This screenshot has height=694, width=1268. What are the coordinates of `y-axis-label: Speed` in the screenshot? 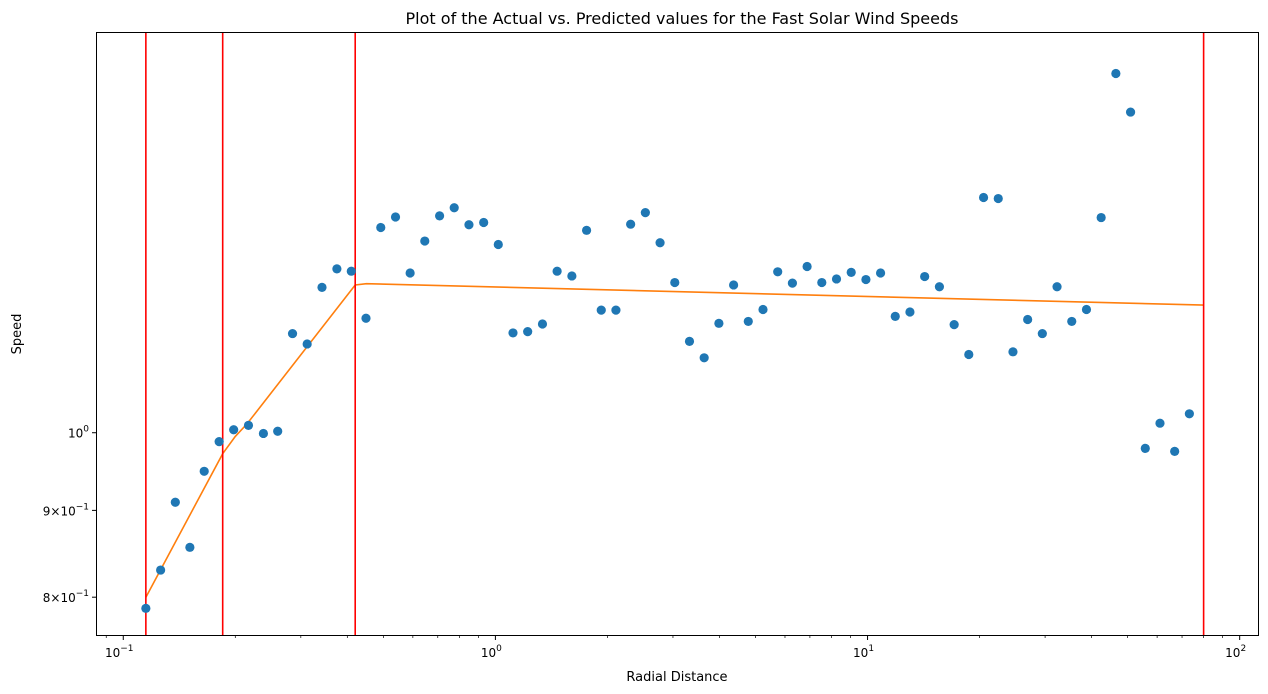 It's located at (17, 334).